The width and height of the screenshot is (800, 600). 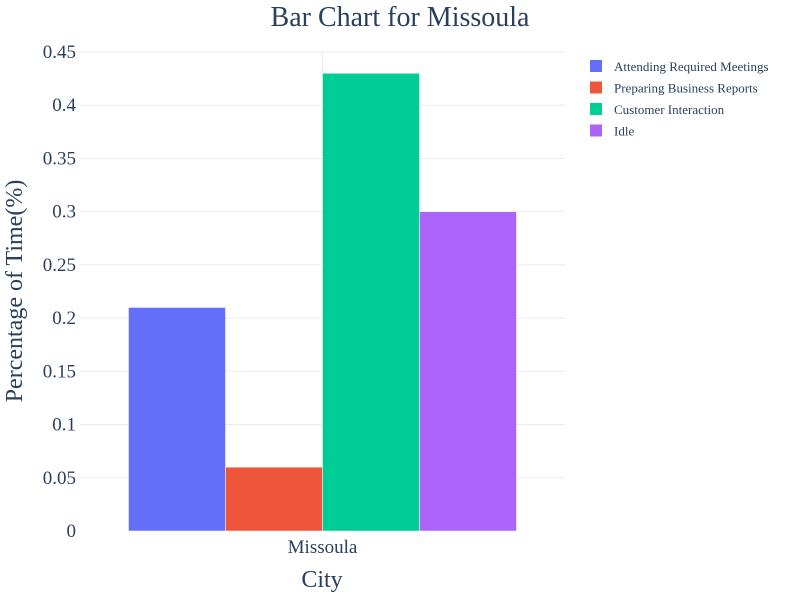 What do you see at coordinates (596, 130) in the screenshot?
I see `legend-swatch-idle` at bounding box center [596, 130].